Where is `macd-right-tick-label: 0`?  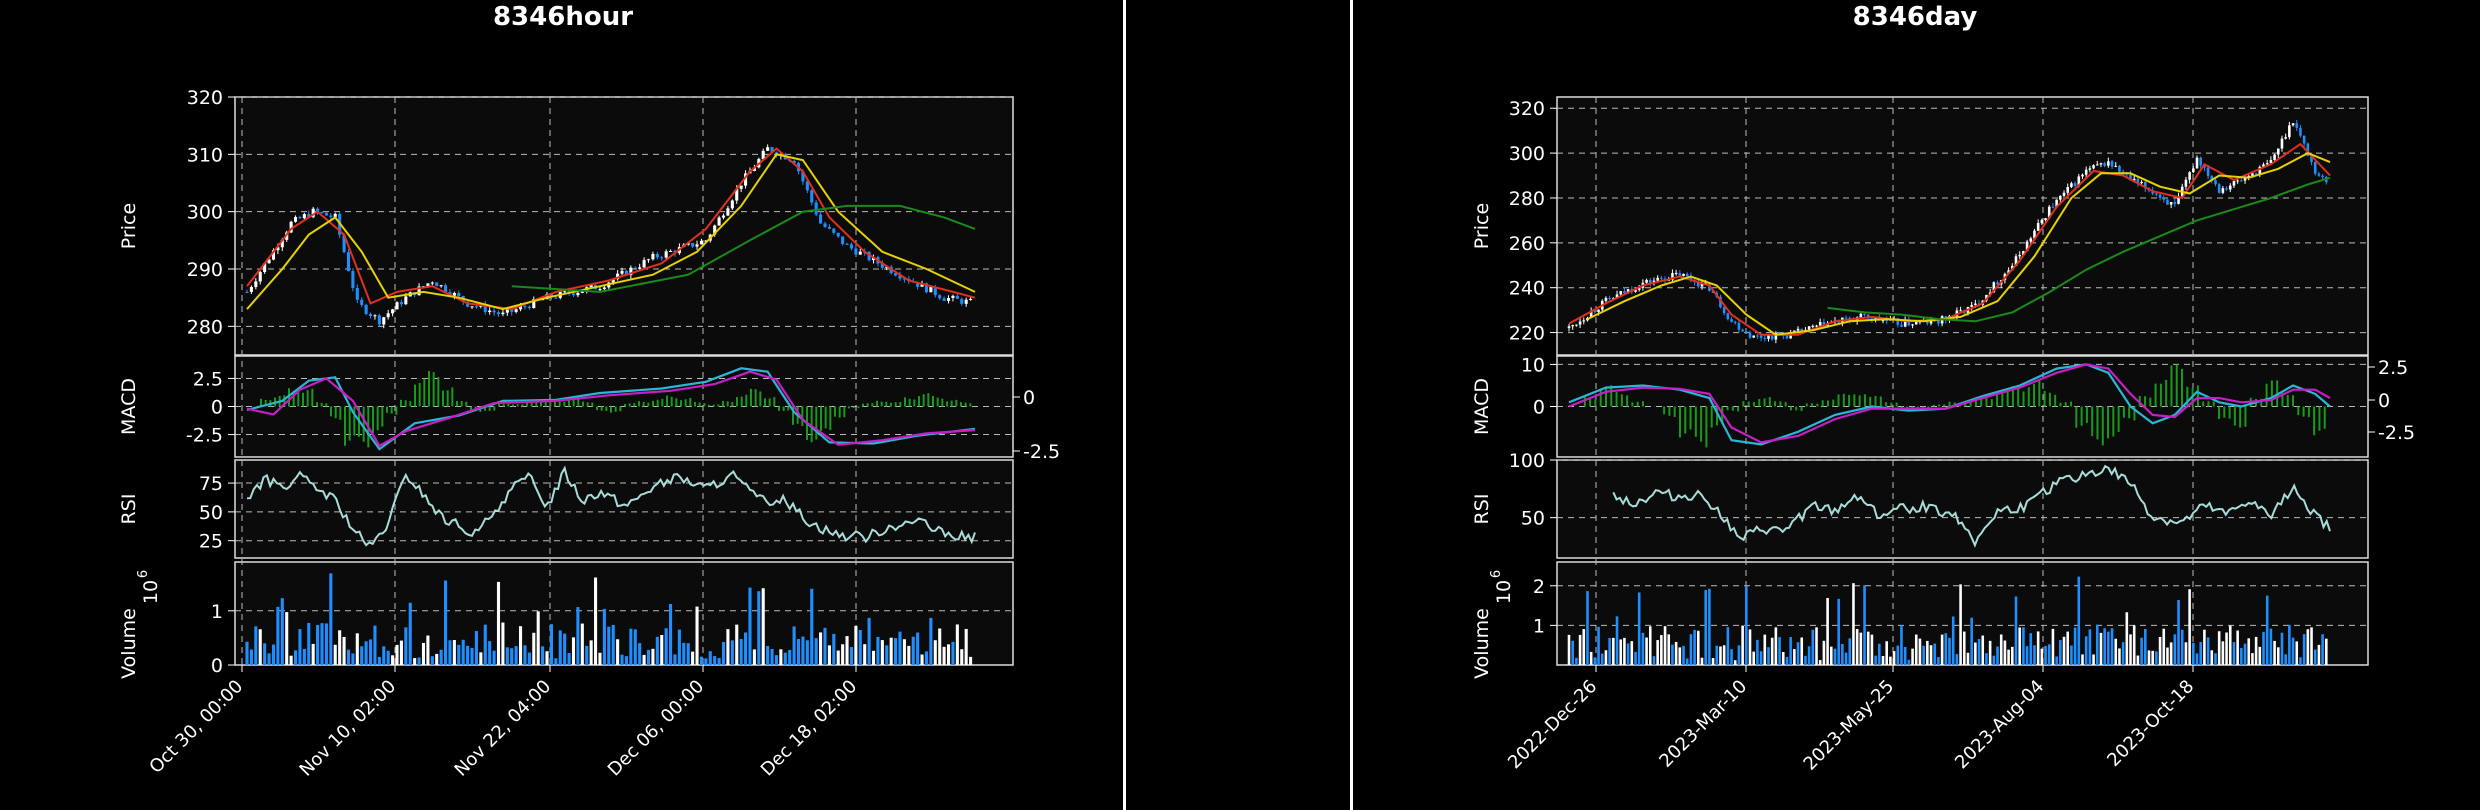 macd-right-tick-label: 0 is located at coordinates (2384, 401).